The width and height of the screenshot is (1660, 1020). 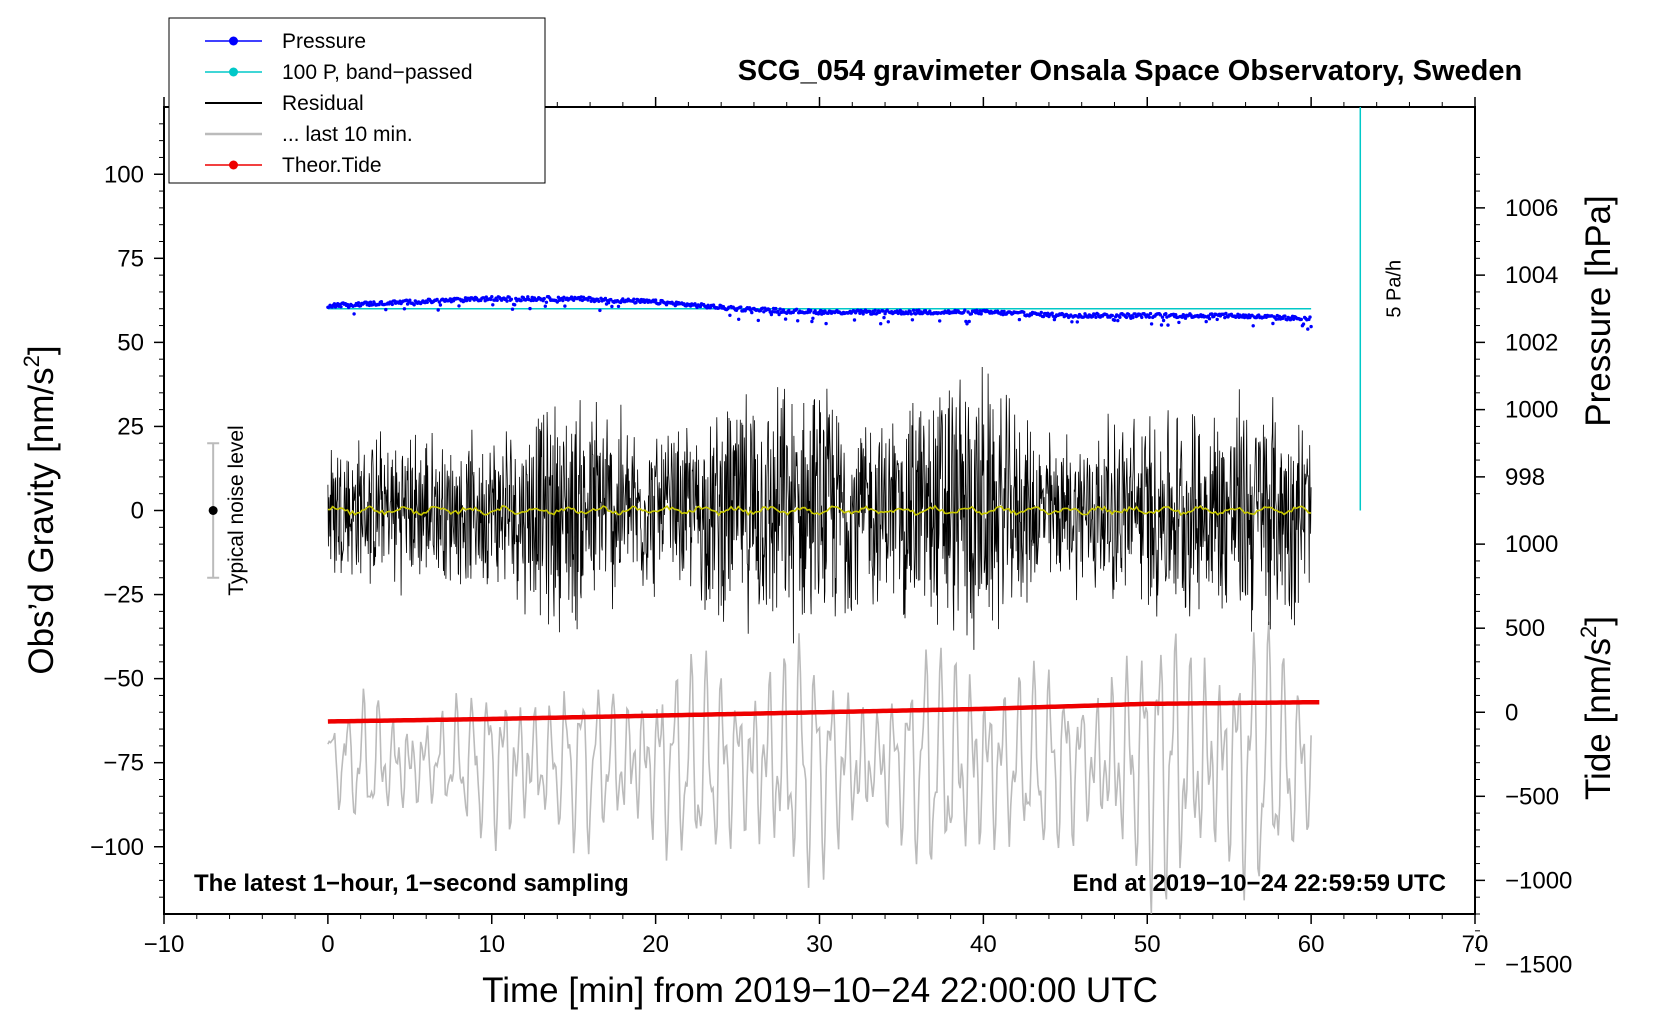 I want to click on x-tick-label: 10, so click(x=491, y=944).